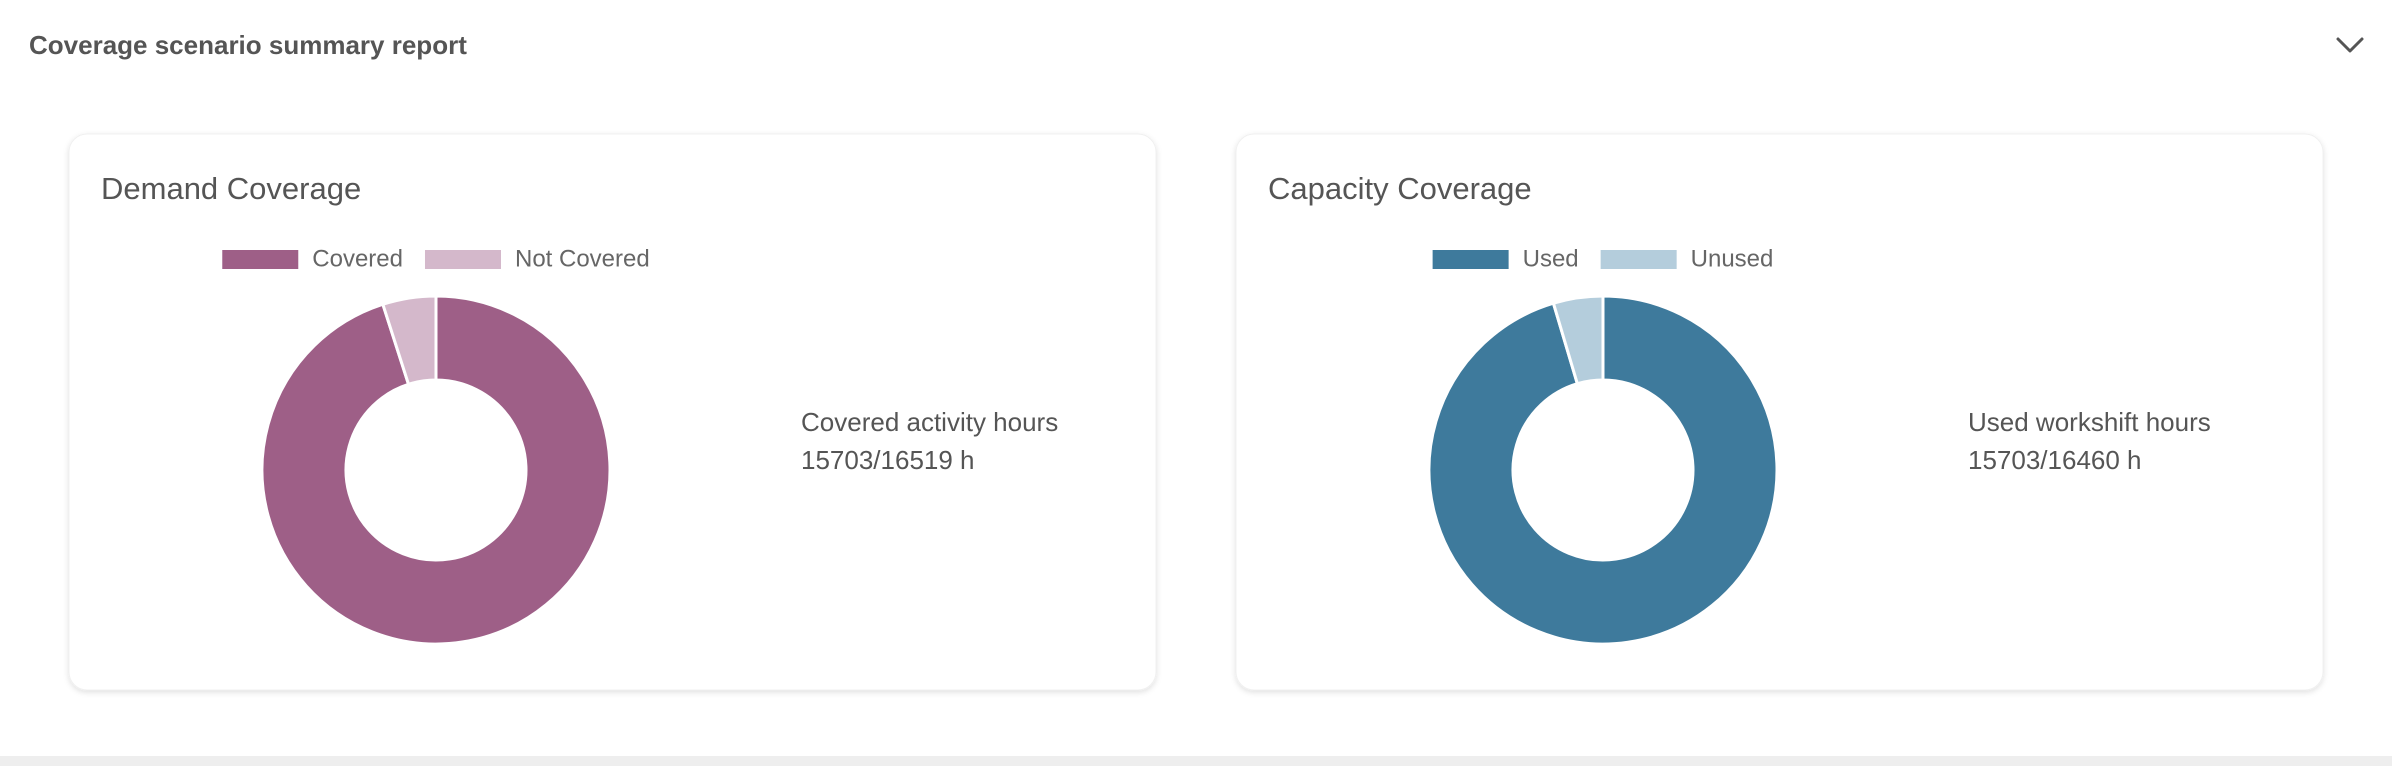  I want to click on summary-label: Covered activity hours, so click(929, 422).